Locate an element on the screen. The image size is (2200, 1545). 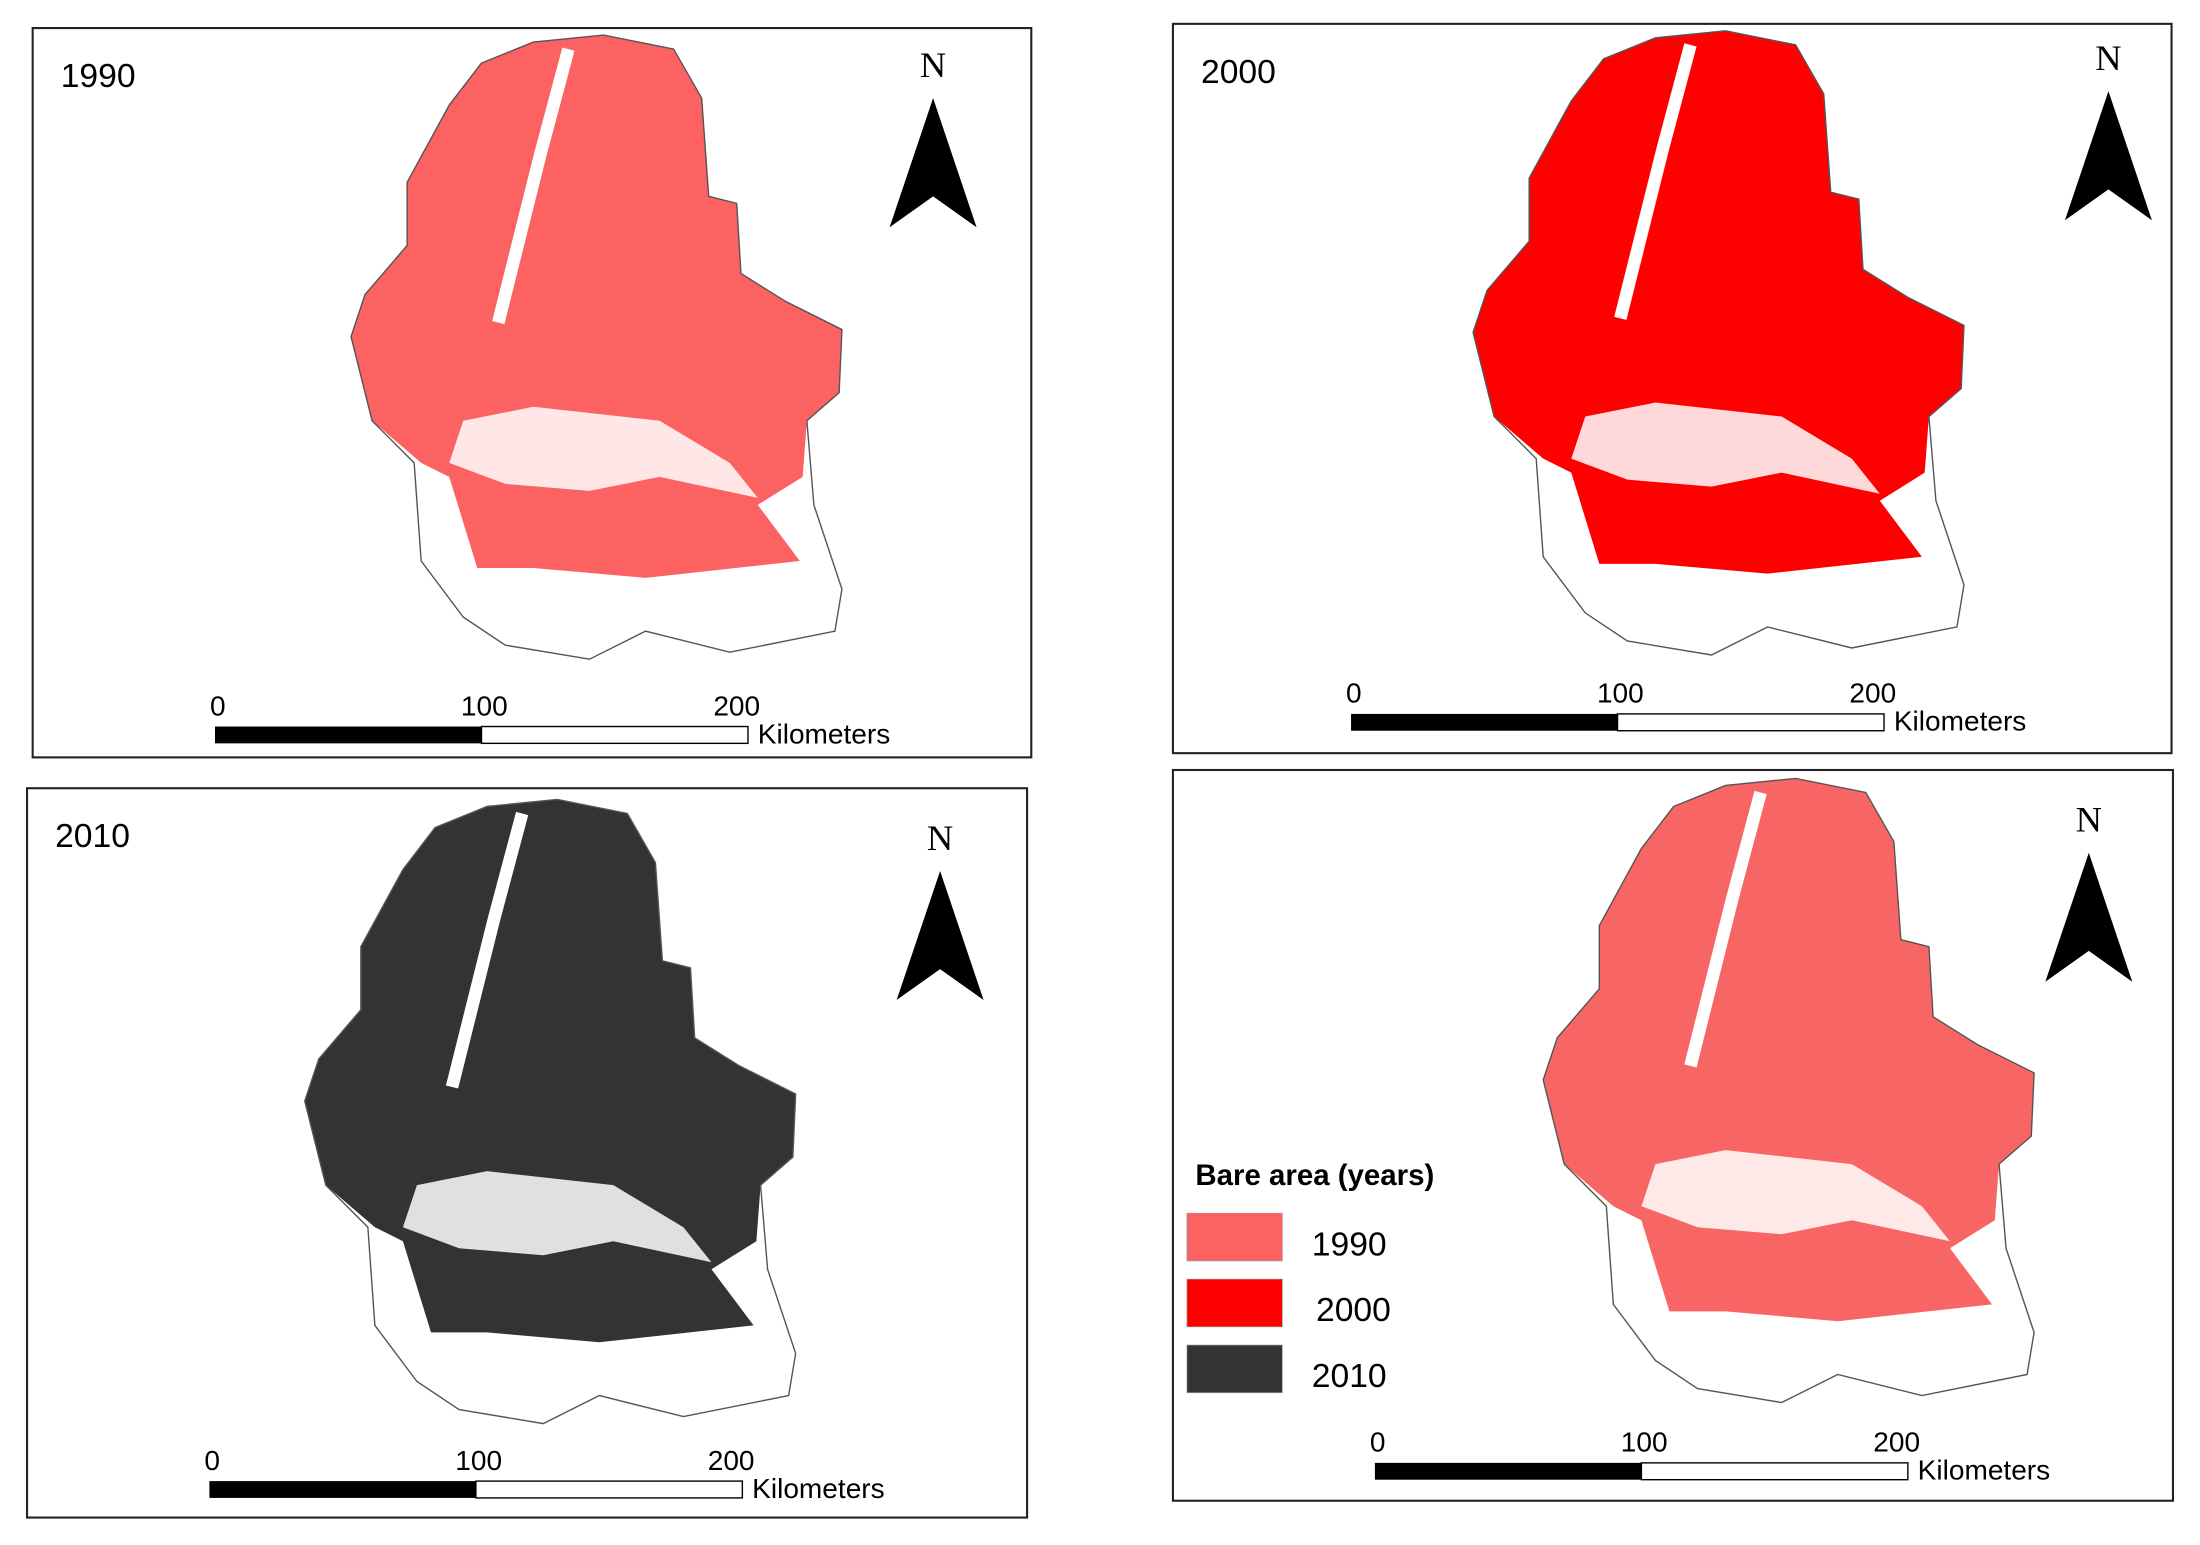
legend-label: 1990 is located at coordinates (1349, 1244).